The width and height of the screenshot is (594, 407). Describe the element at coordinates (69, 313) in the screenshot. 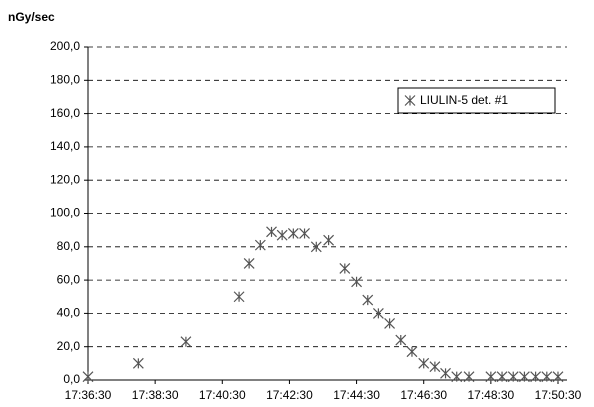

I see `y-tick-label: 40,0` at that location.